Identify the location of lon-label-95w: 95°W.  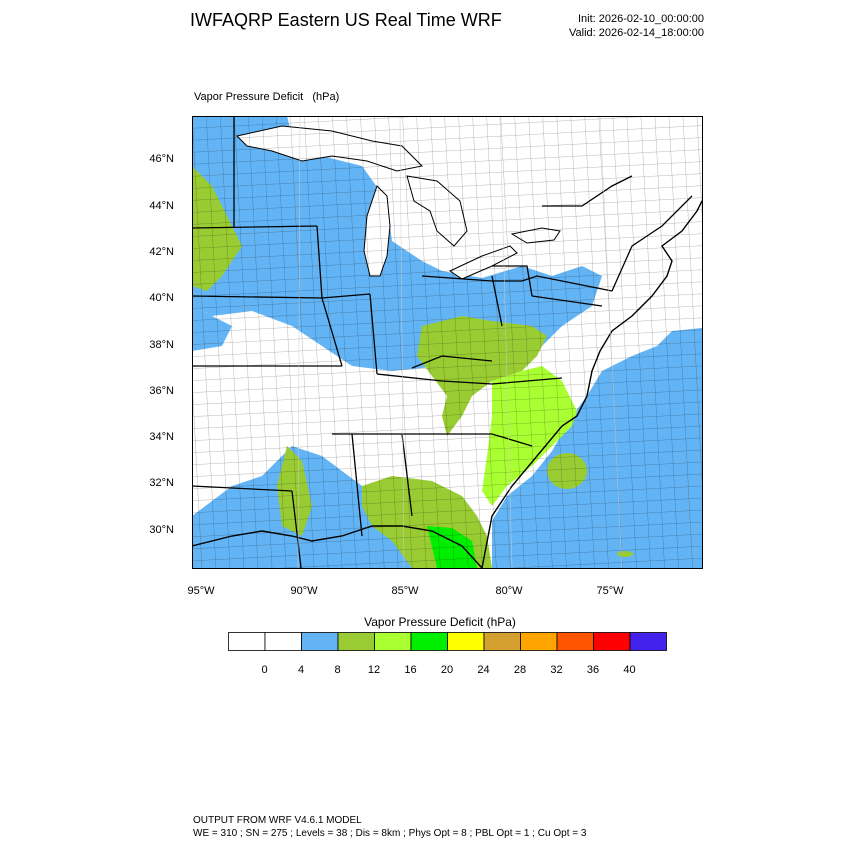
(201, 591).